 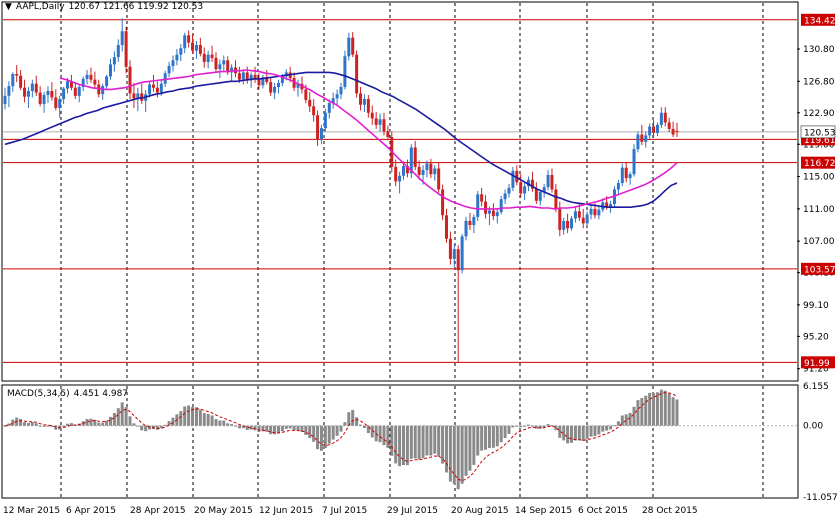 I want to click on chart-header: ▼ AAPL,Daily 120.67 121.66 119.92 120.53, so click(x=106, y=7).